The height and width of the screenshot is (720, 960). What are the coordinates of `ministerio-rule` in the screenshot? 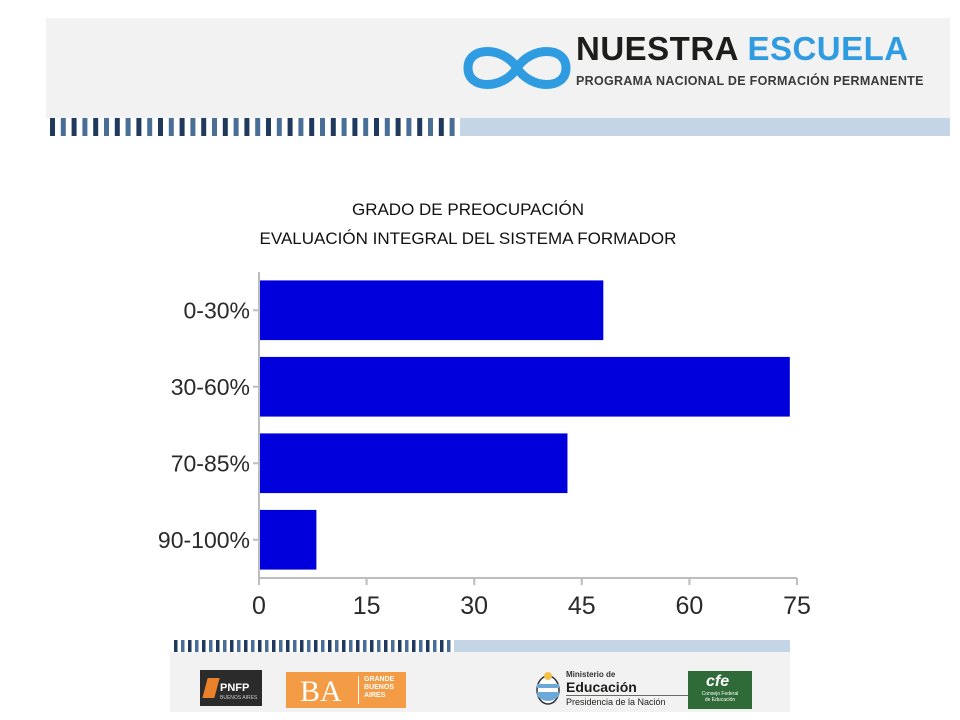 It's located at (629, 695).